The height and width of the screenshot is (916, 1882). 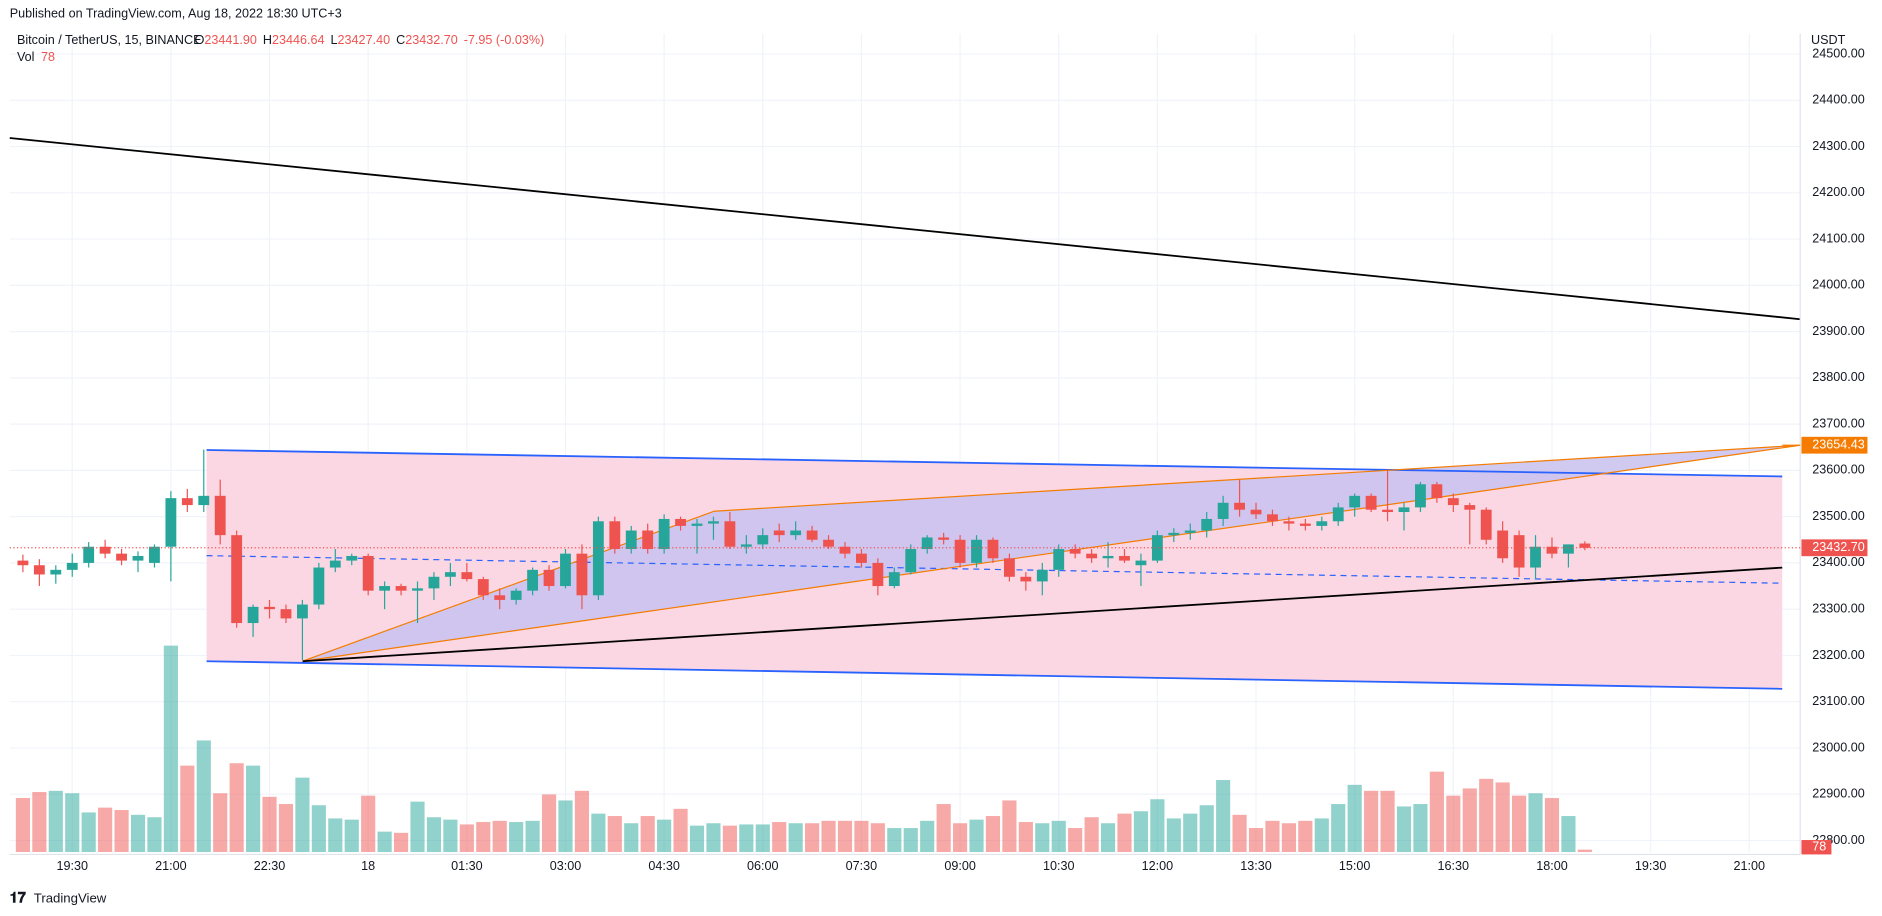 I want to click on channel-top, so click(x=994, y=463).